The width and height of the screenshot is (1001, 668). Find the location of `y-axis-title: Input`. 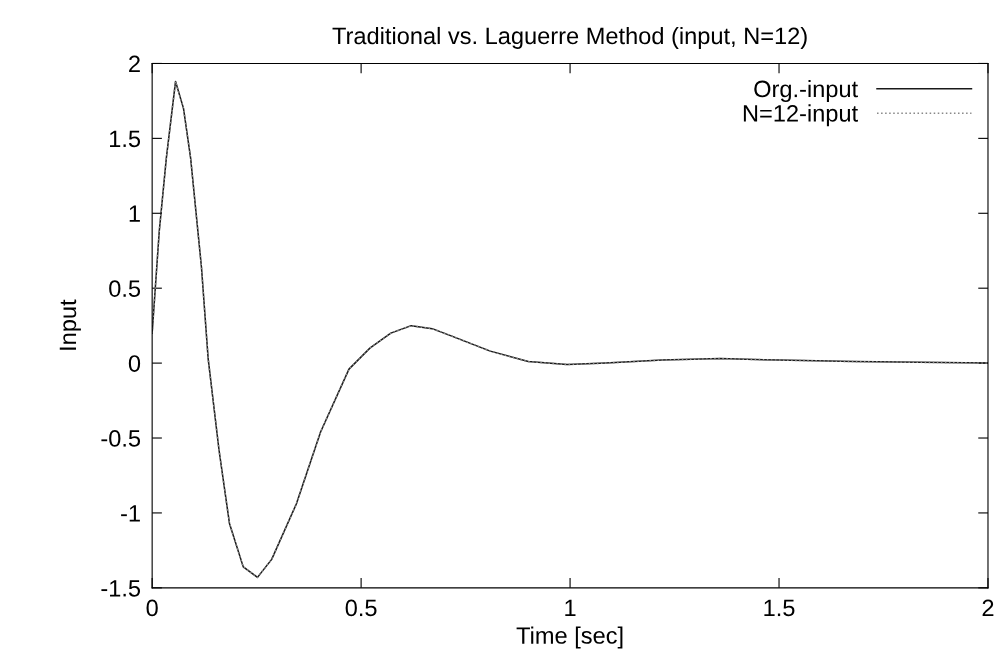

y-axis-title: Input is located at coordinates (70, 324).